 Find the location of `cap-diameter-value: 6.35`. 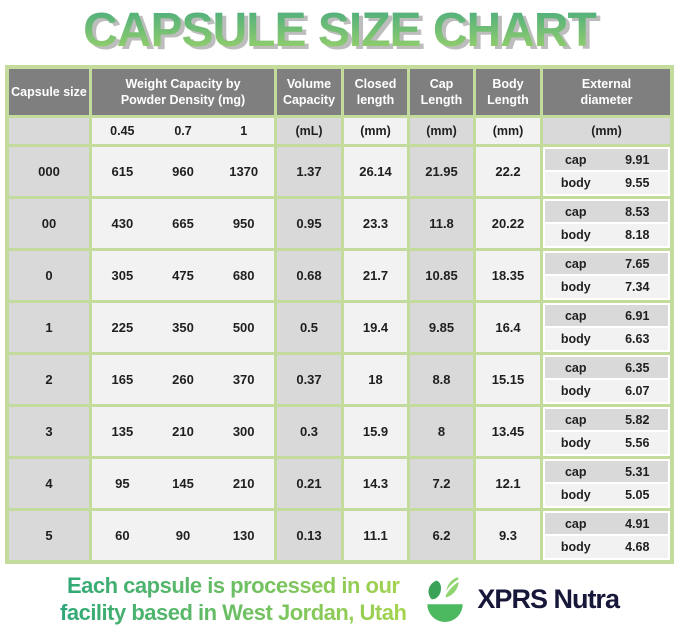

cap-diameter-value: 6.35 is located at coordinates (637, 367).